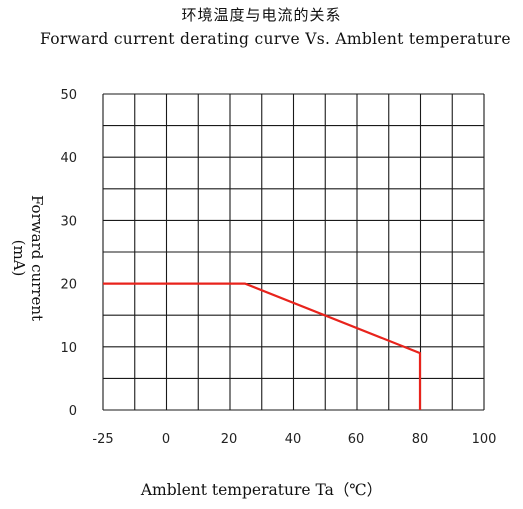 The image size is (523, 509). What do you see at coordinates (166, 439) in the screenshot?
I see `x-tick-label: 0` at bounding box center [166, 439].